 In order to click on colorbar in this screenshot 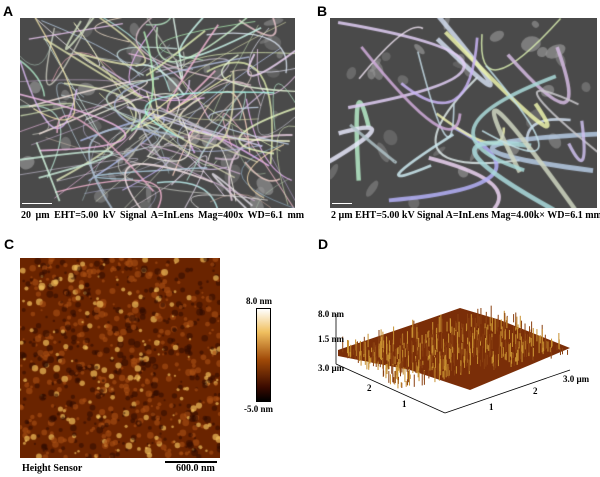, I will do `click(263, 355)`.